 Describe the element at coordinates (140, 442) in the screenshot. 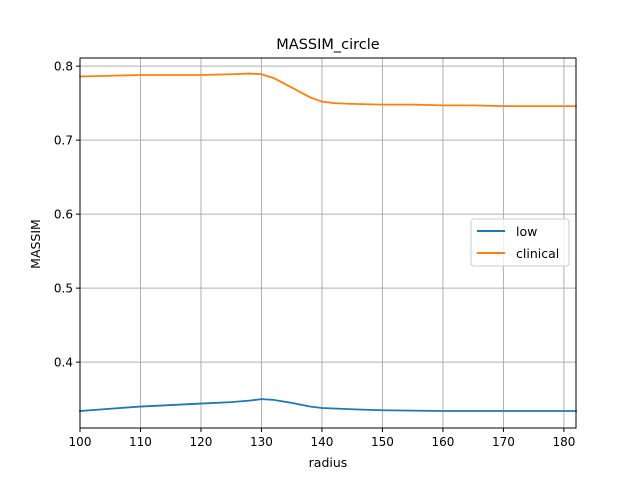

I see `x-tick-label: 110` at that location.